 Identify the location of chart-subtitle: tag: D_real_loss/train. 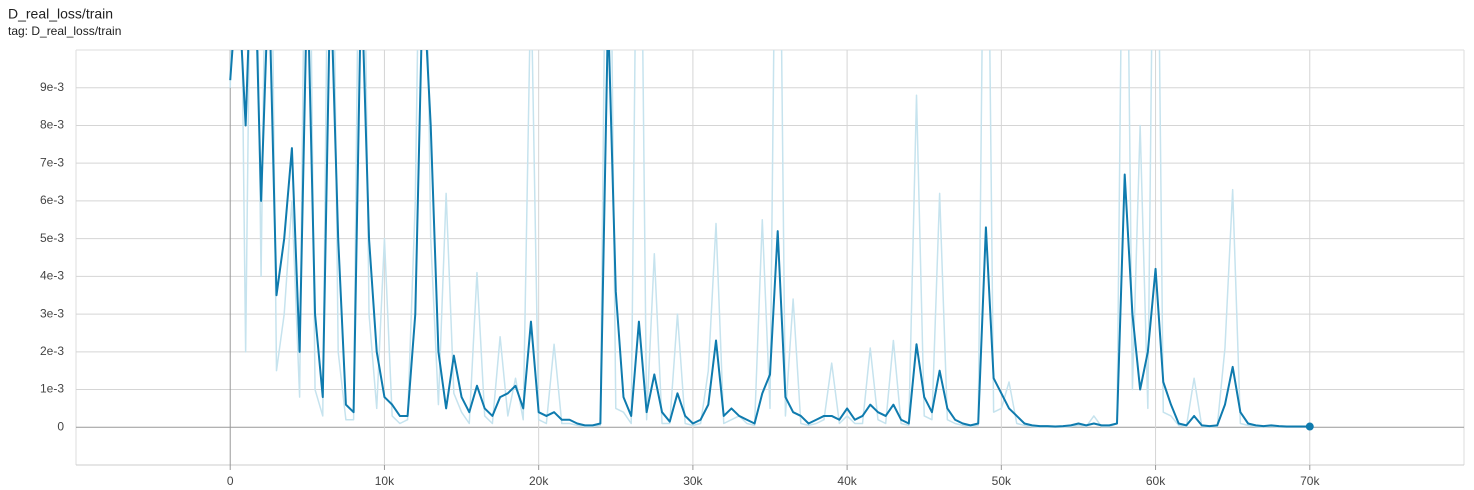
(64, 31).